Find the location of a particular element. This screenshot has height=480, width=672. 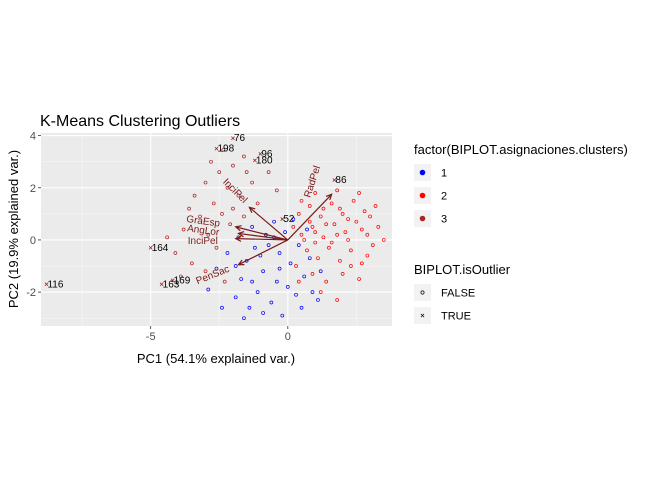

legend-key is located at coordinates (422, 292).